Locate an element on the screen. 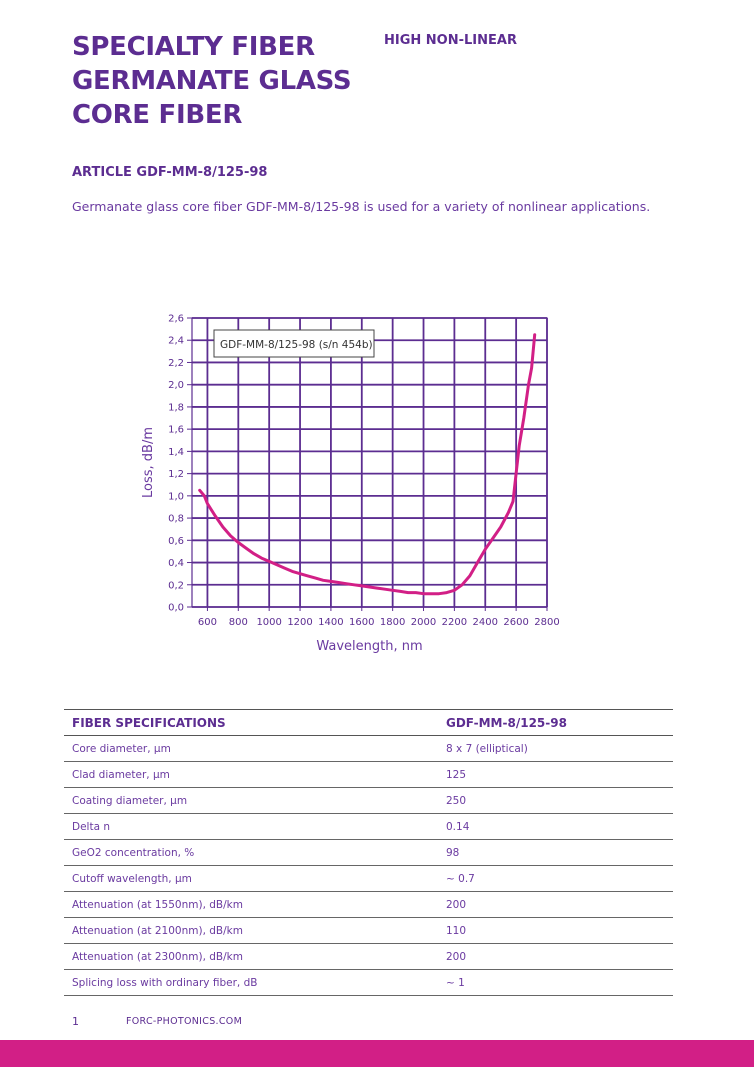 The height and width of the screenshot is (1067, 754). y-tick-label: 2,6 is located at coordinates (176, 319).